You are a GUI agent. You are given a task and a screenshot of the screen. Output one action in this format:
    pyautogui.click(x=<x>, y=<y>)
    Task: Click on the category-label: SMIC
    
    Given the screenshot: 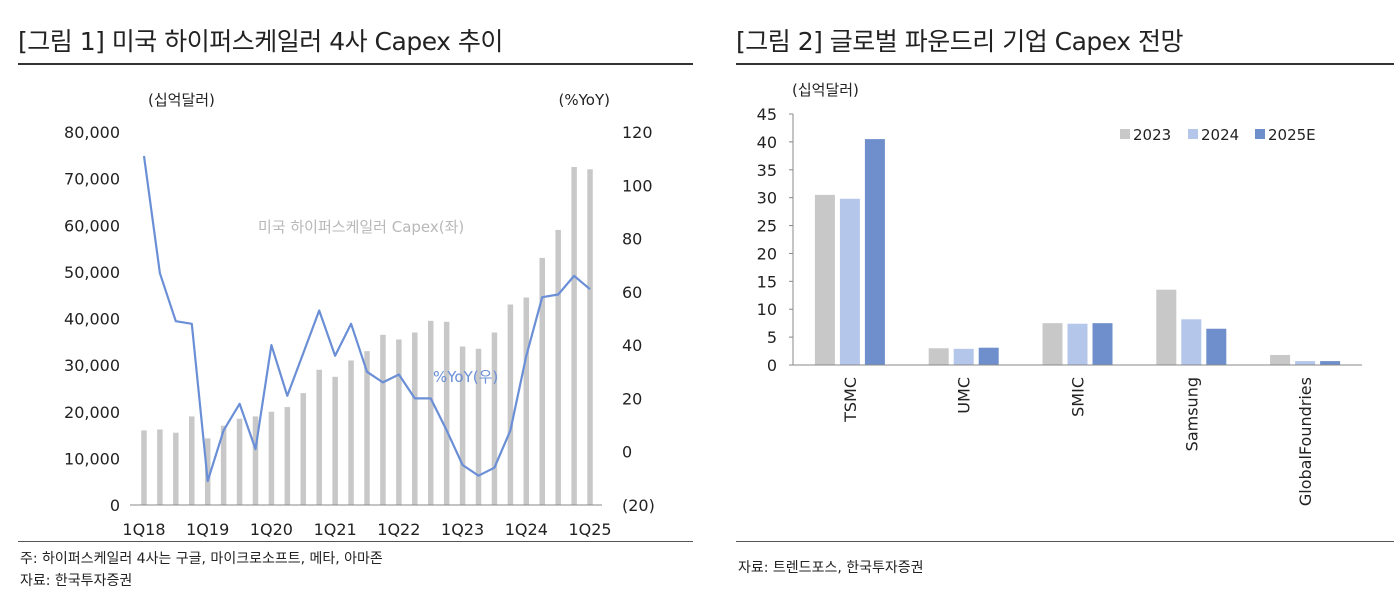 What is the action you would take?
    pyautogui.click(x=1078, y=397)
    